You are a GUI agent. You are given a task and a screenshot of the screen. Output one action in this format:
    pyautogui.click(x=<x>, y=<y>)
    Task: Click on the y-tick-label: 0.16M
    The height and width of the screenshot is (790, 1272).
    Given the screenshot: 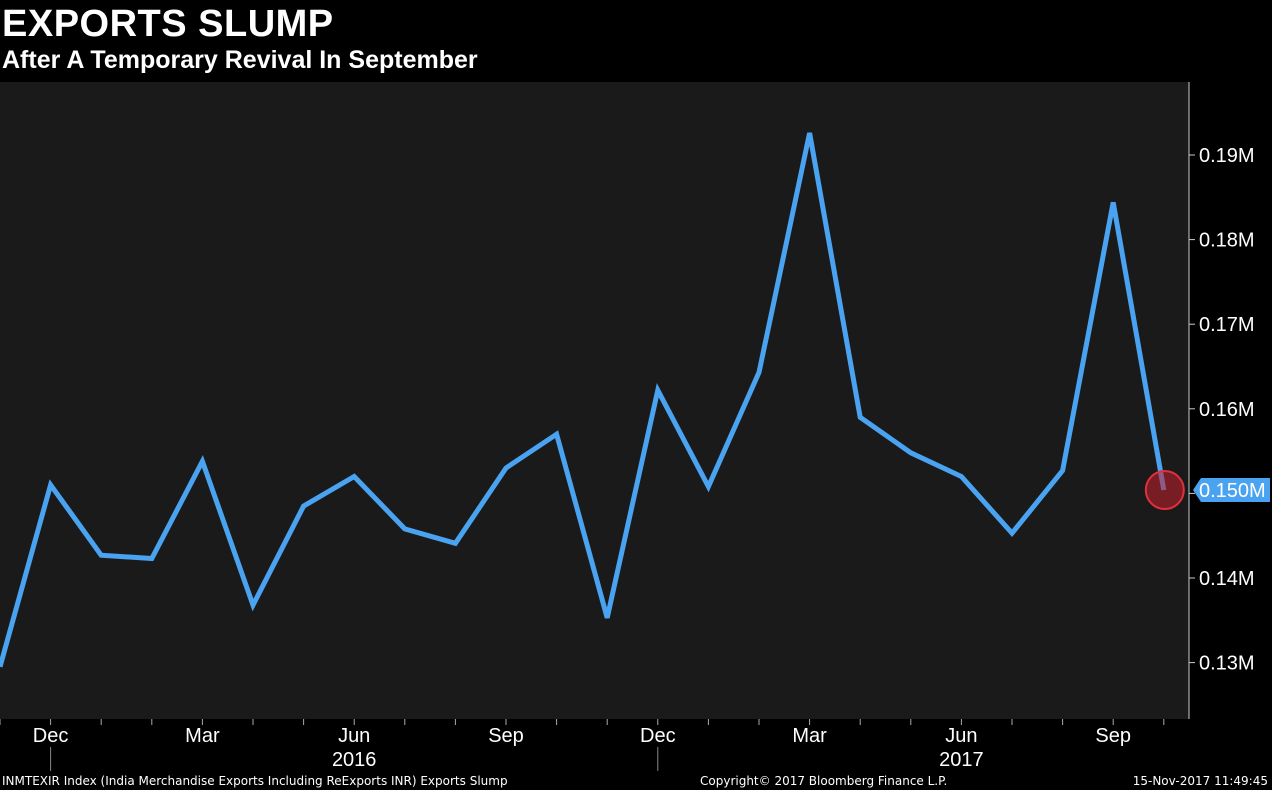 What is the action you would take?
    pyautogui.click(x=1227, y=410)
    